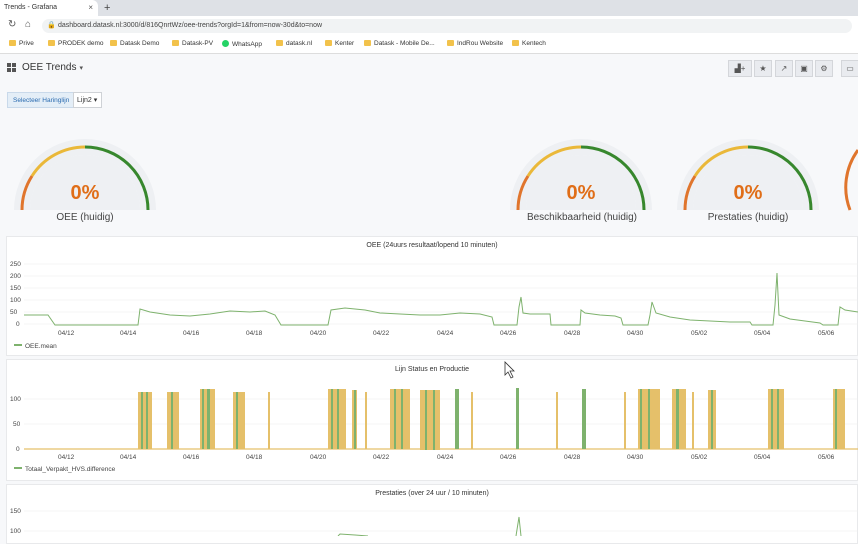 This screenshot has height=544, width=858. Describe the element at coordinates (52, 67) in the screenshot. I see `dashboard-title: OEE Trends ▾` at that location.